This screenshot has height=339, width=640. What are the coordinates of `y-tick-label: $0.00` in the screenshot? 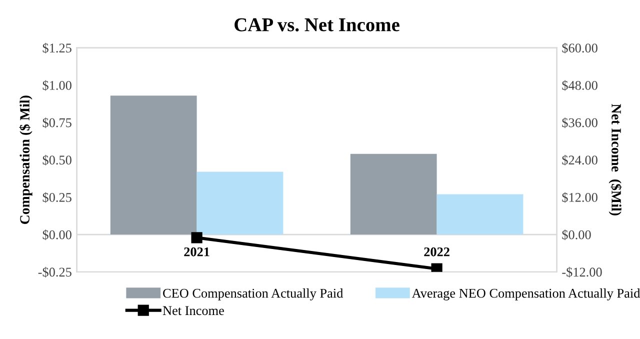 It's located at (57, 235).